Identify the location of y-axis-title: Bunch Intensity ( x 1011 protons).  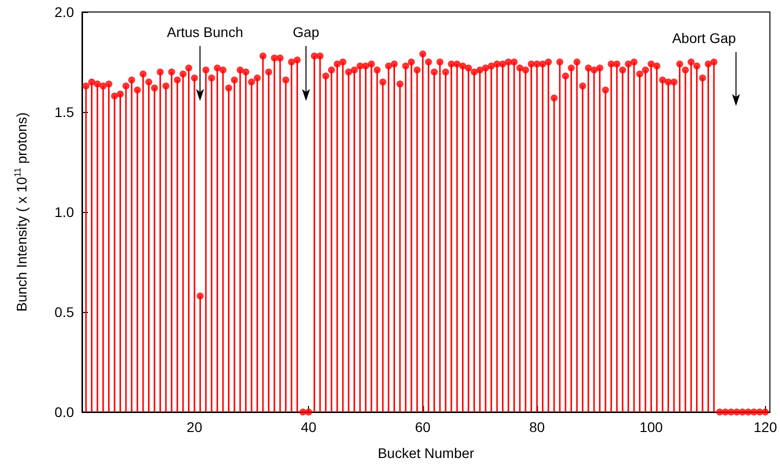
(21, 212).